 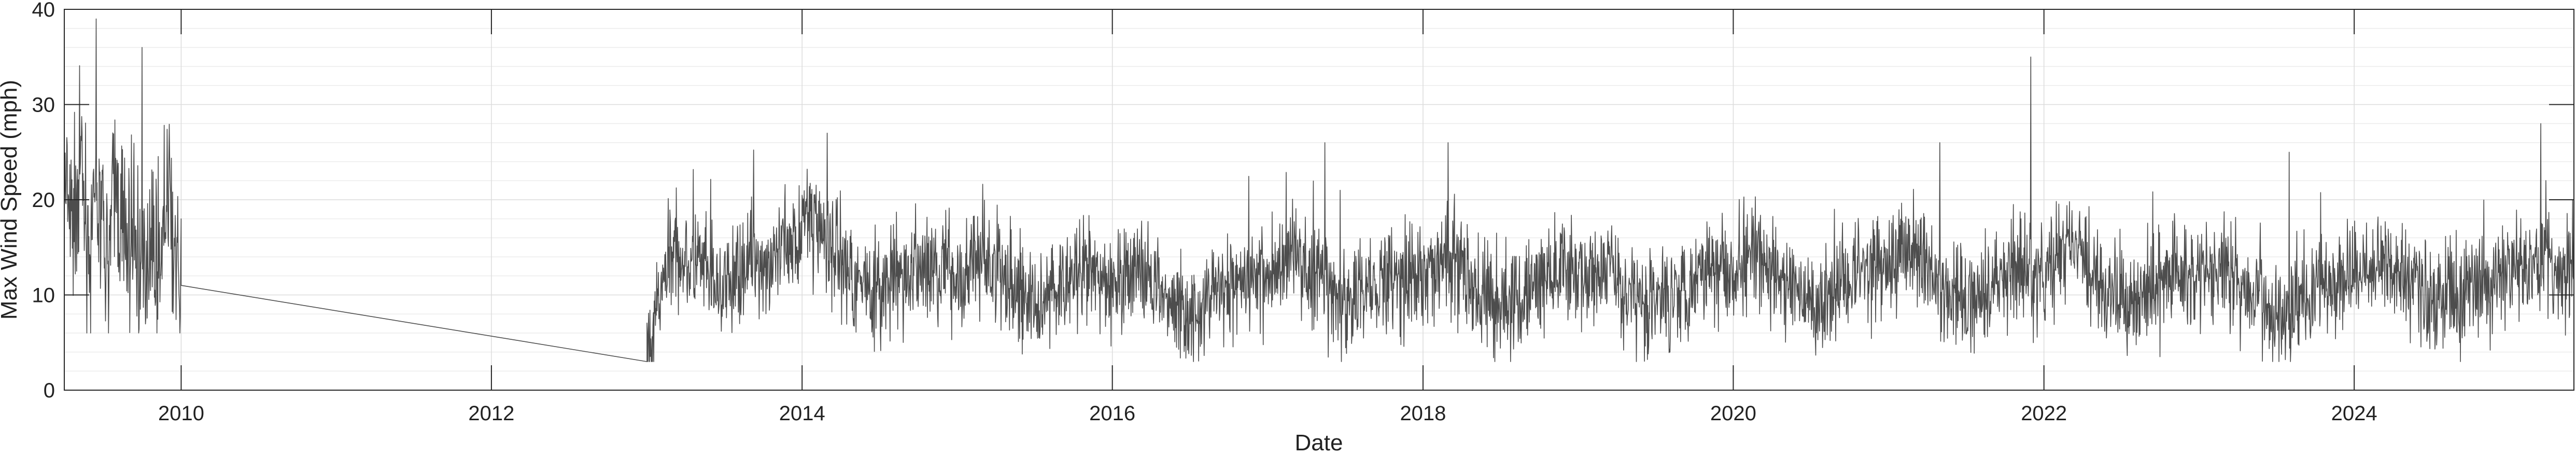 I want to click on y-tick-labels: 0 10 20 30 40, so click(x=43, y=201).